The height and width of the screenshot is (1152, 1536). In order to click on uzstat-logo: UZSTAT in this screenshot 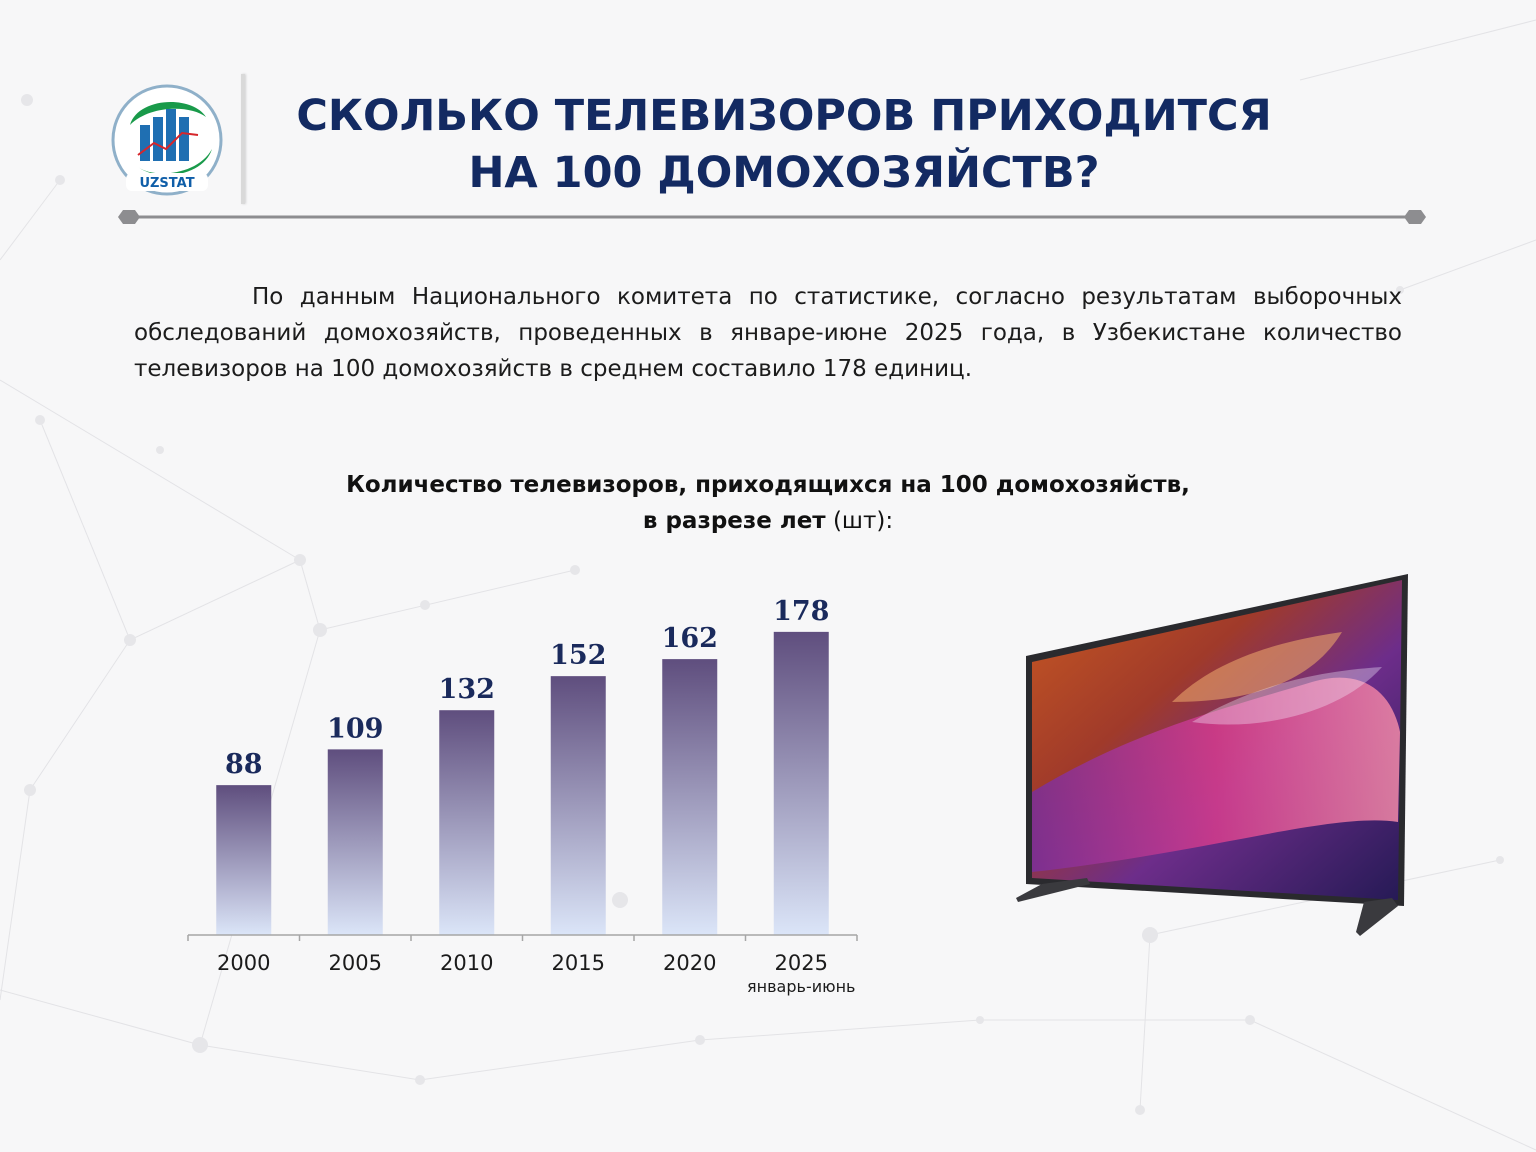, I will do `click(167, 140)`.